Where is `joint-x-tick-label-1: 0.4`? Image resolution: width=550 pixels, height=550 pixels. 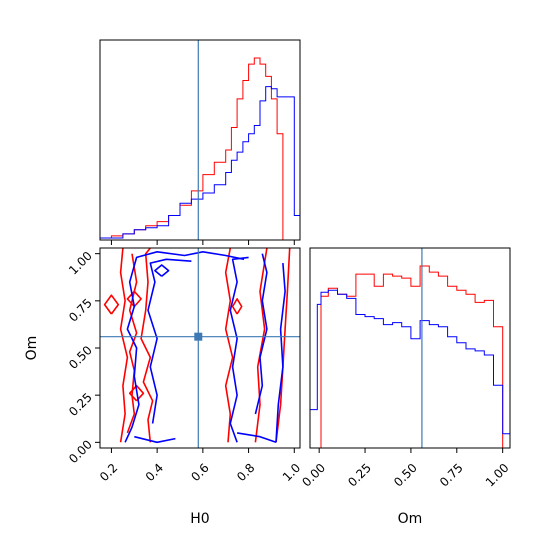
joint-x-tick-label-1: 0.4 is located at coordinates (154, 472).